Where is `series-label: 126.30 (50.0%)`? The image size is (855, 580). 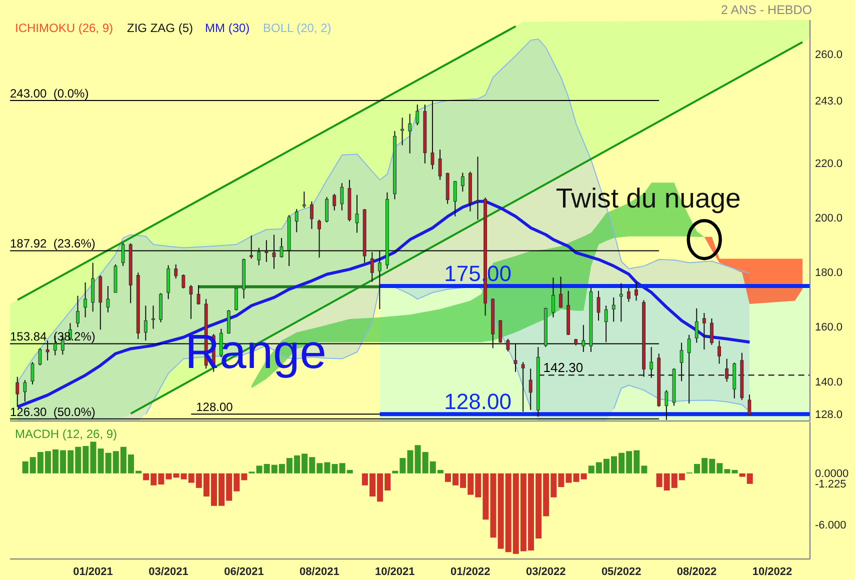 series-label: 126.30 (50.0%) is located at coordinates (53, 411).